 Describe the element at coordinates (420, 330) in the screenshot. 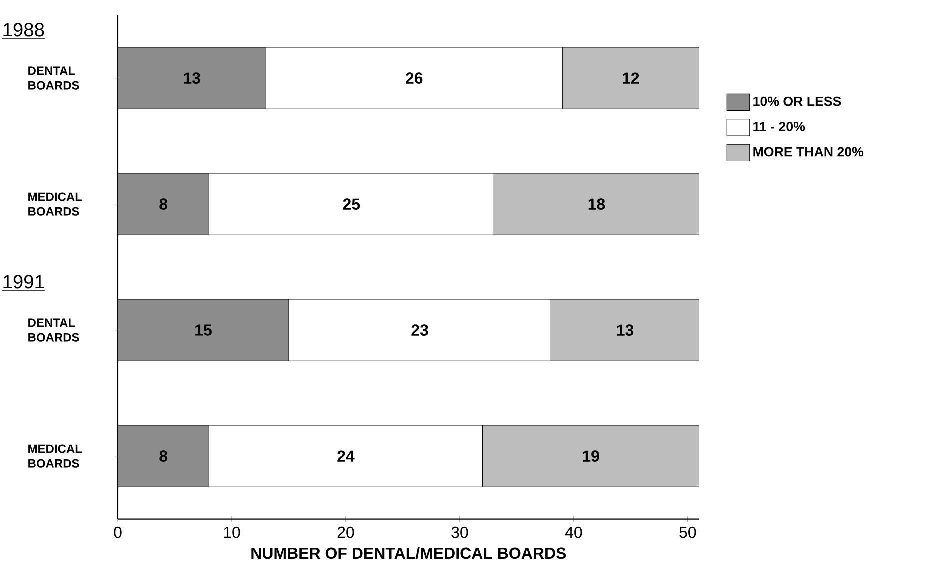

I see `data-label: 23` at that location.